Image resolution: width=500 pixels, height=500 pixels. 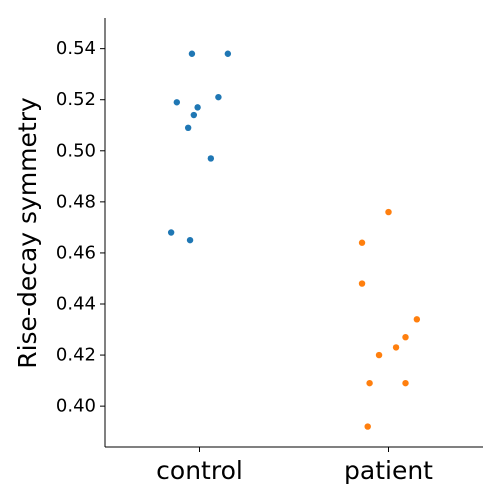 I want to click on y-tick-label: 0.46, so click(x=76, y=252).